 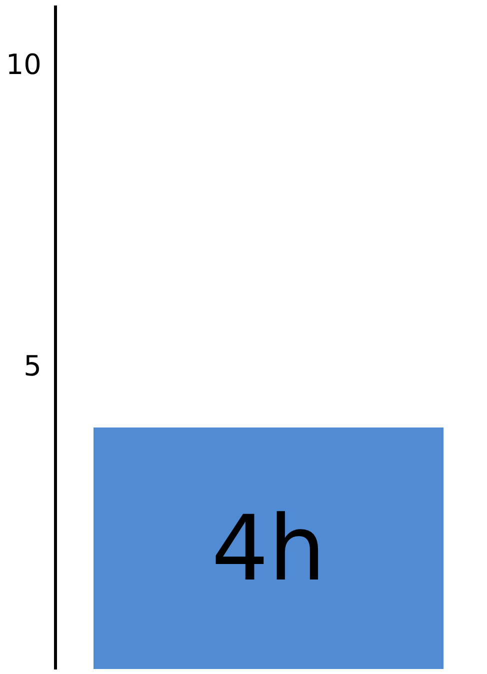 What do you see at coordinates (24, 64) in the screenshot?
I see `y-tick-label: 10` at bounding box center [24, 64].